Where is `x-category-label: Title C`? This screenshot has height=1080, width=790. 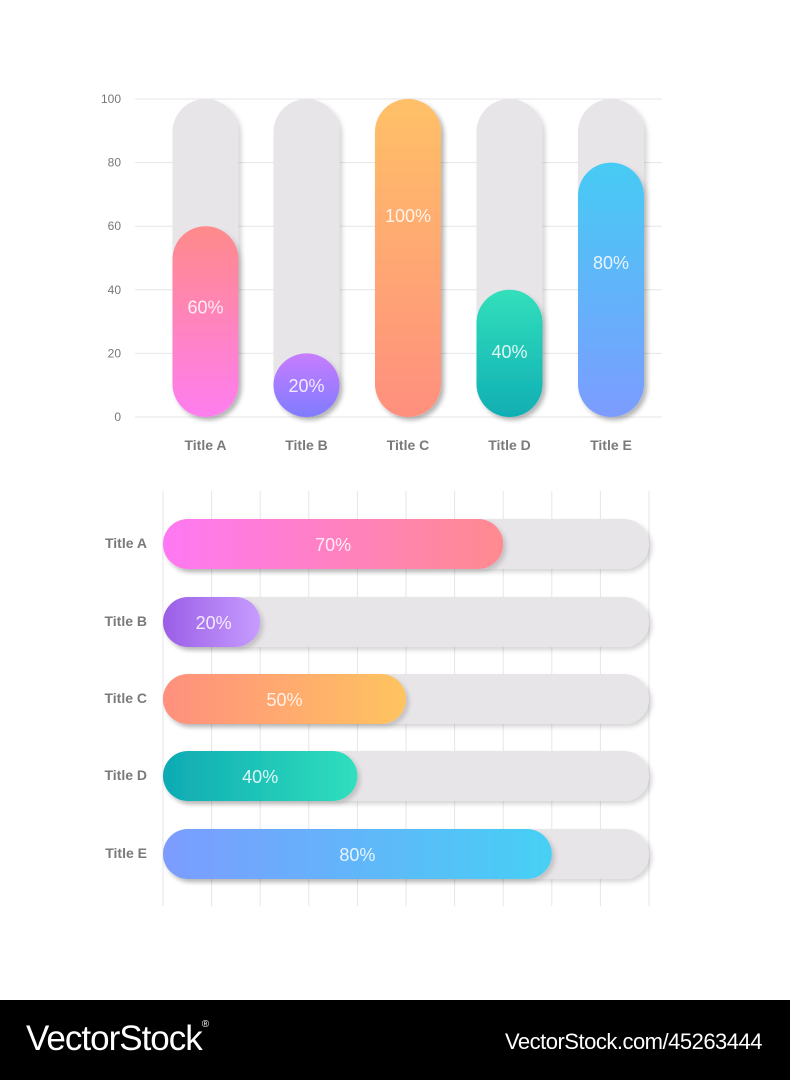
x-category-label: Title C is located at coordinates (408, 445).